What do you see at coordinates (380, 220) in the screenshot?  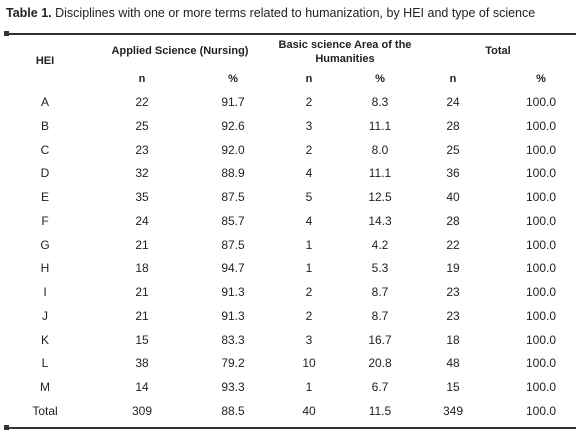 I see `table-cell: 14.3` at bounding box center [380, 220].